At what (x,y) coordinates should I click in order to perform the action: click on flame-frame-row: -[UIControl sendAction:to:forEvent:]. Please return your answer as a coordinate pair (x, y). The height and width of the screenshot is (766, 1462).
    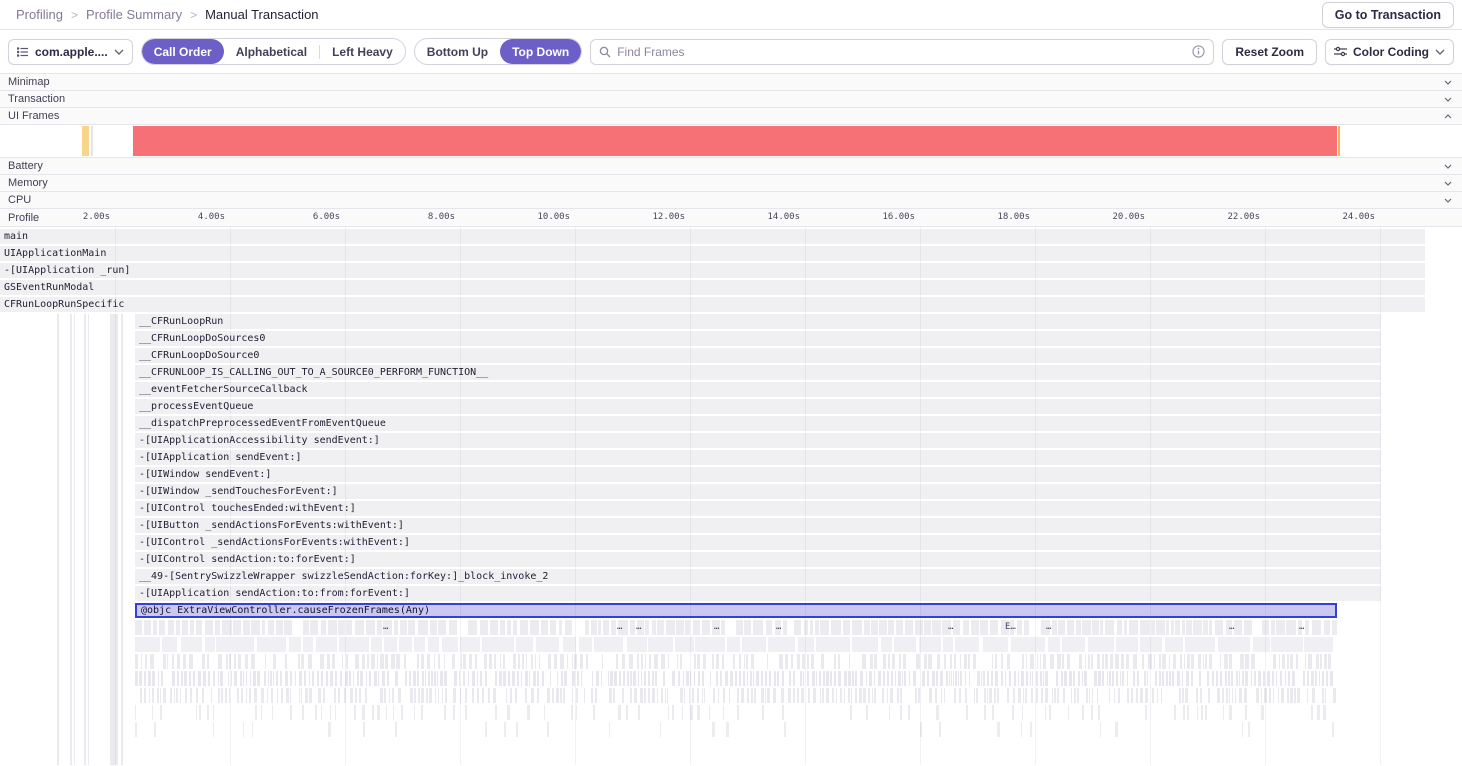
    Looking at the image, I should click on (758, 559).